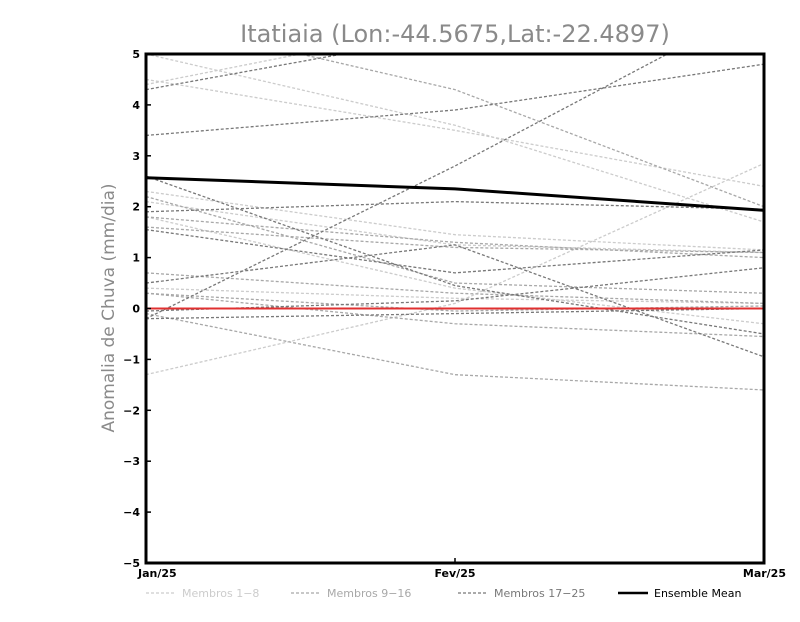 The width and height of the screenshot is (800, 622). I want to click on y-tick-label: 5, so click(136, 54).